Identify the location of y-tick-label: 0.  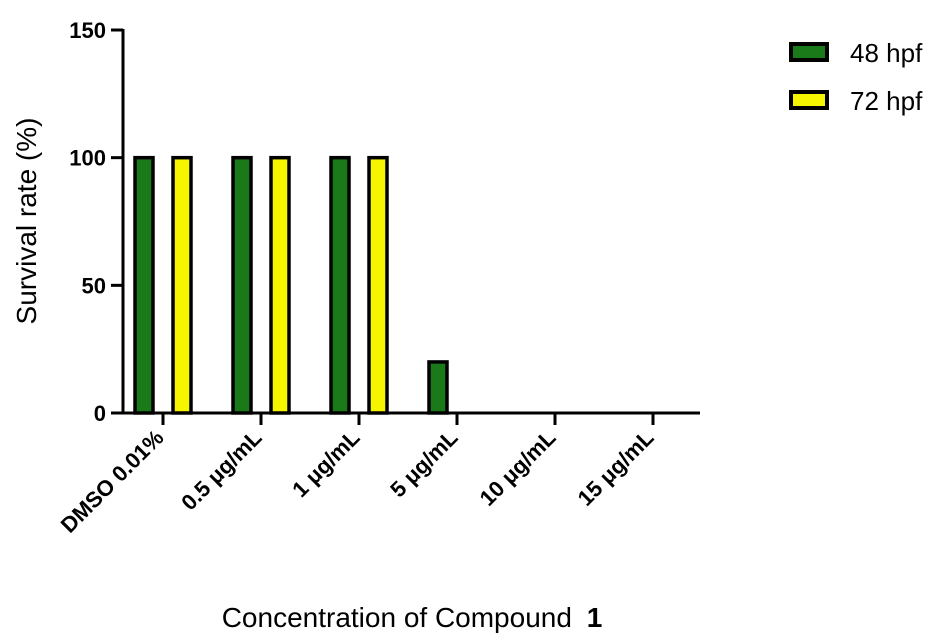
(100, 413).